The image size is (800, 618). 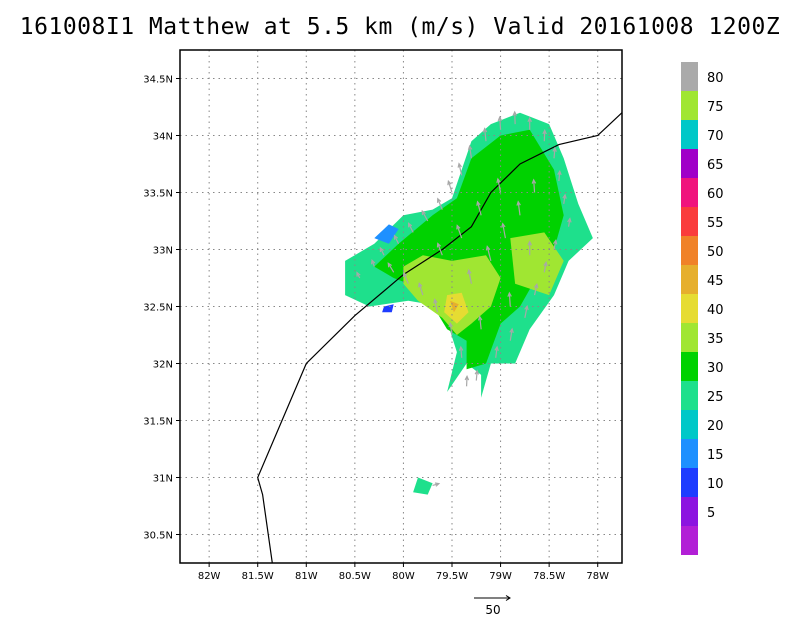 I want to click on colorbar-label: 50, so click(x=715, y=252).